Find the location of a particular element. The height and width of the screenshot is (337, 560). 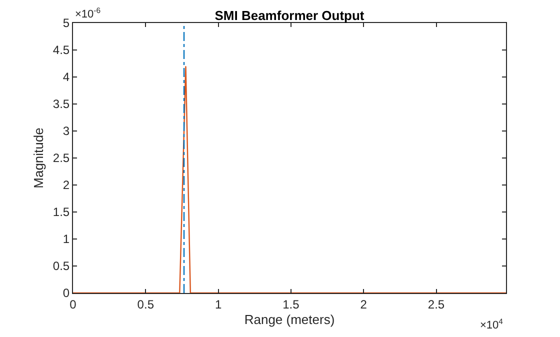

text: ×10$^{-6}$ is located at coordinates (88, 13).